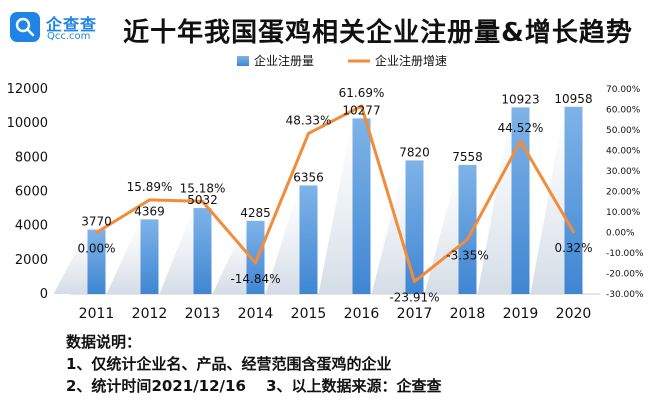 This screenshot has width=670, height=404. Describe the element at coordinates (104, 342) in the screenshot. I see `notes-heading: 数据说明：` at that location.